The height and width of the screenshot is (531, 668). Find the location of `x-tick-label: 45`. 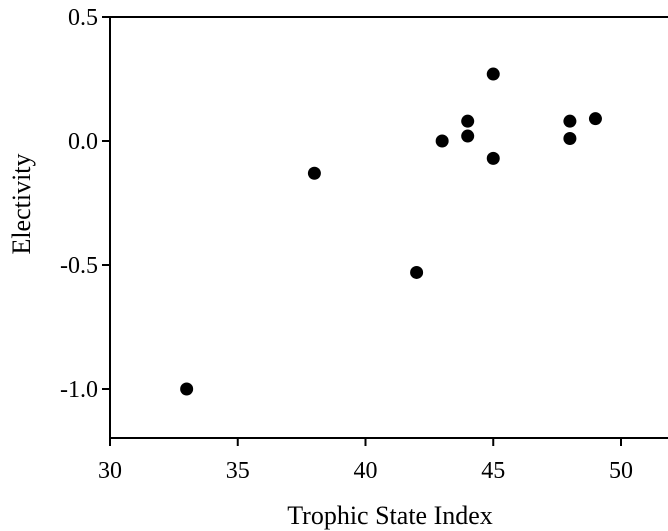

x-tick-label: 45 is located at coordinates (493, 471).